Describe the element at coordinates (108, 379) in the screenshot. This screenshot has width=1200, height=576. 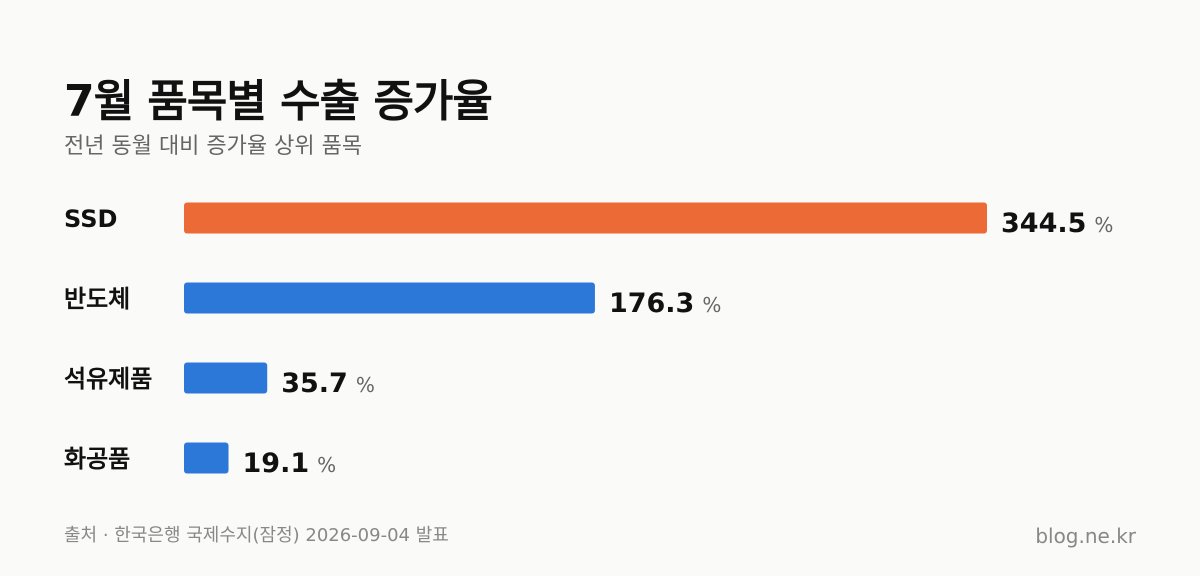
I see `category-label: 석유제품` at that location.